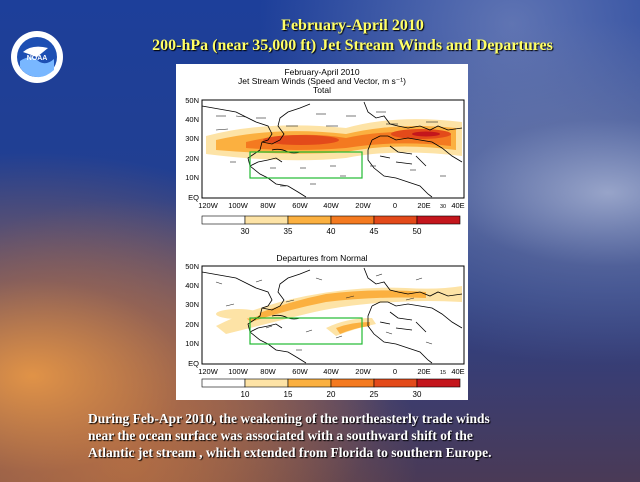 This screenshot has width=640, height=482. I want to click on bottom-colorbar: 10 15 20 25 30, so click(331, 388).